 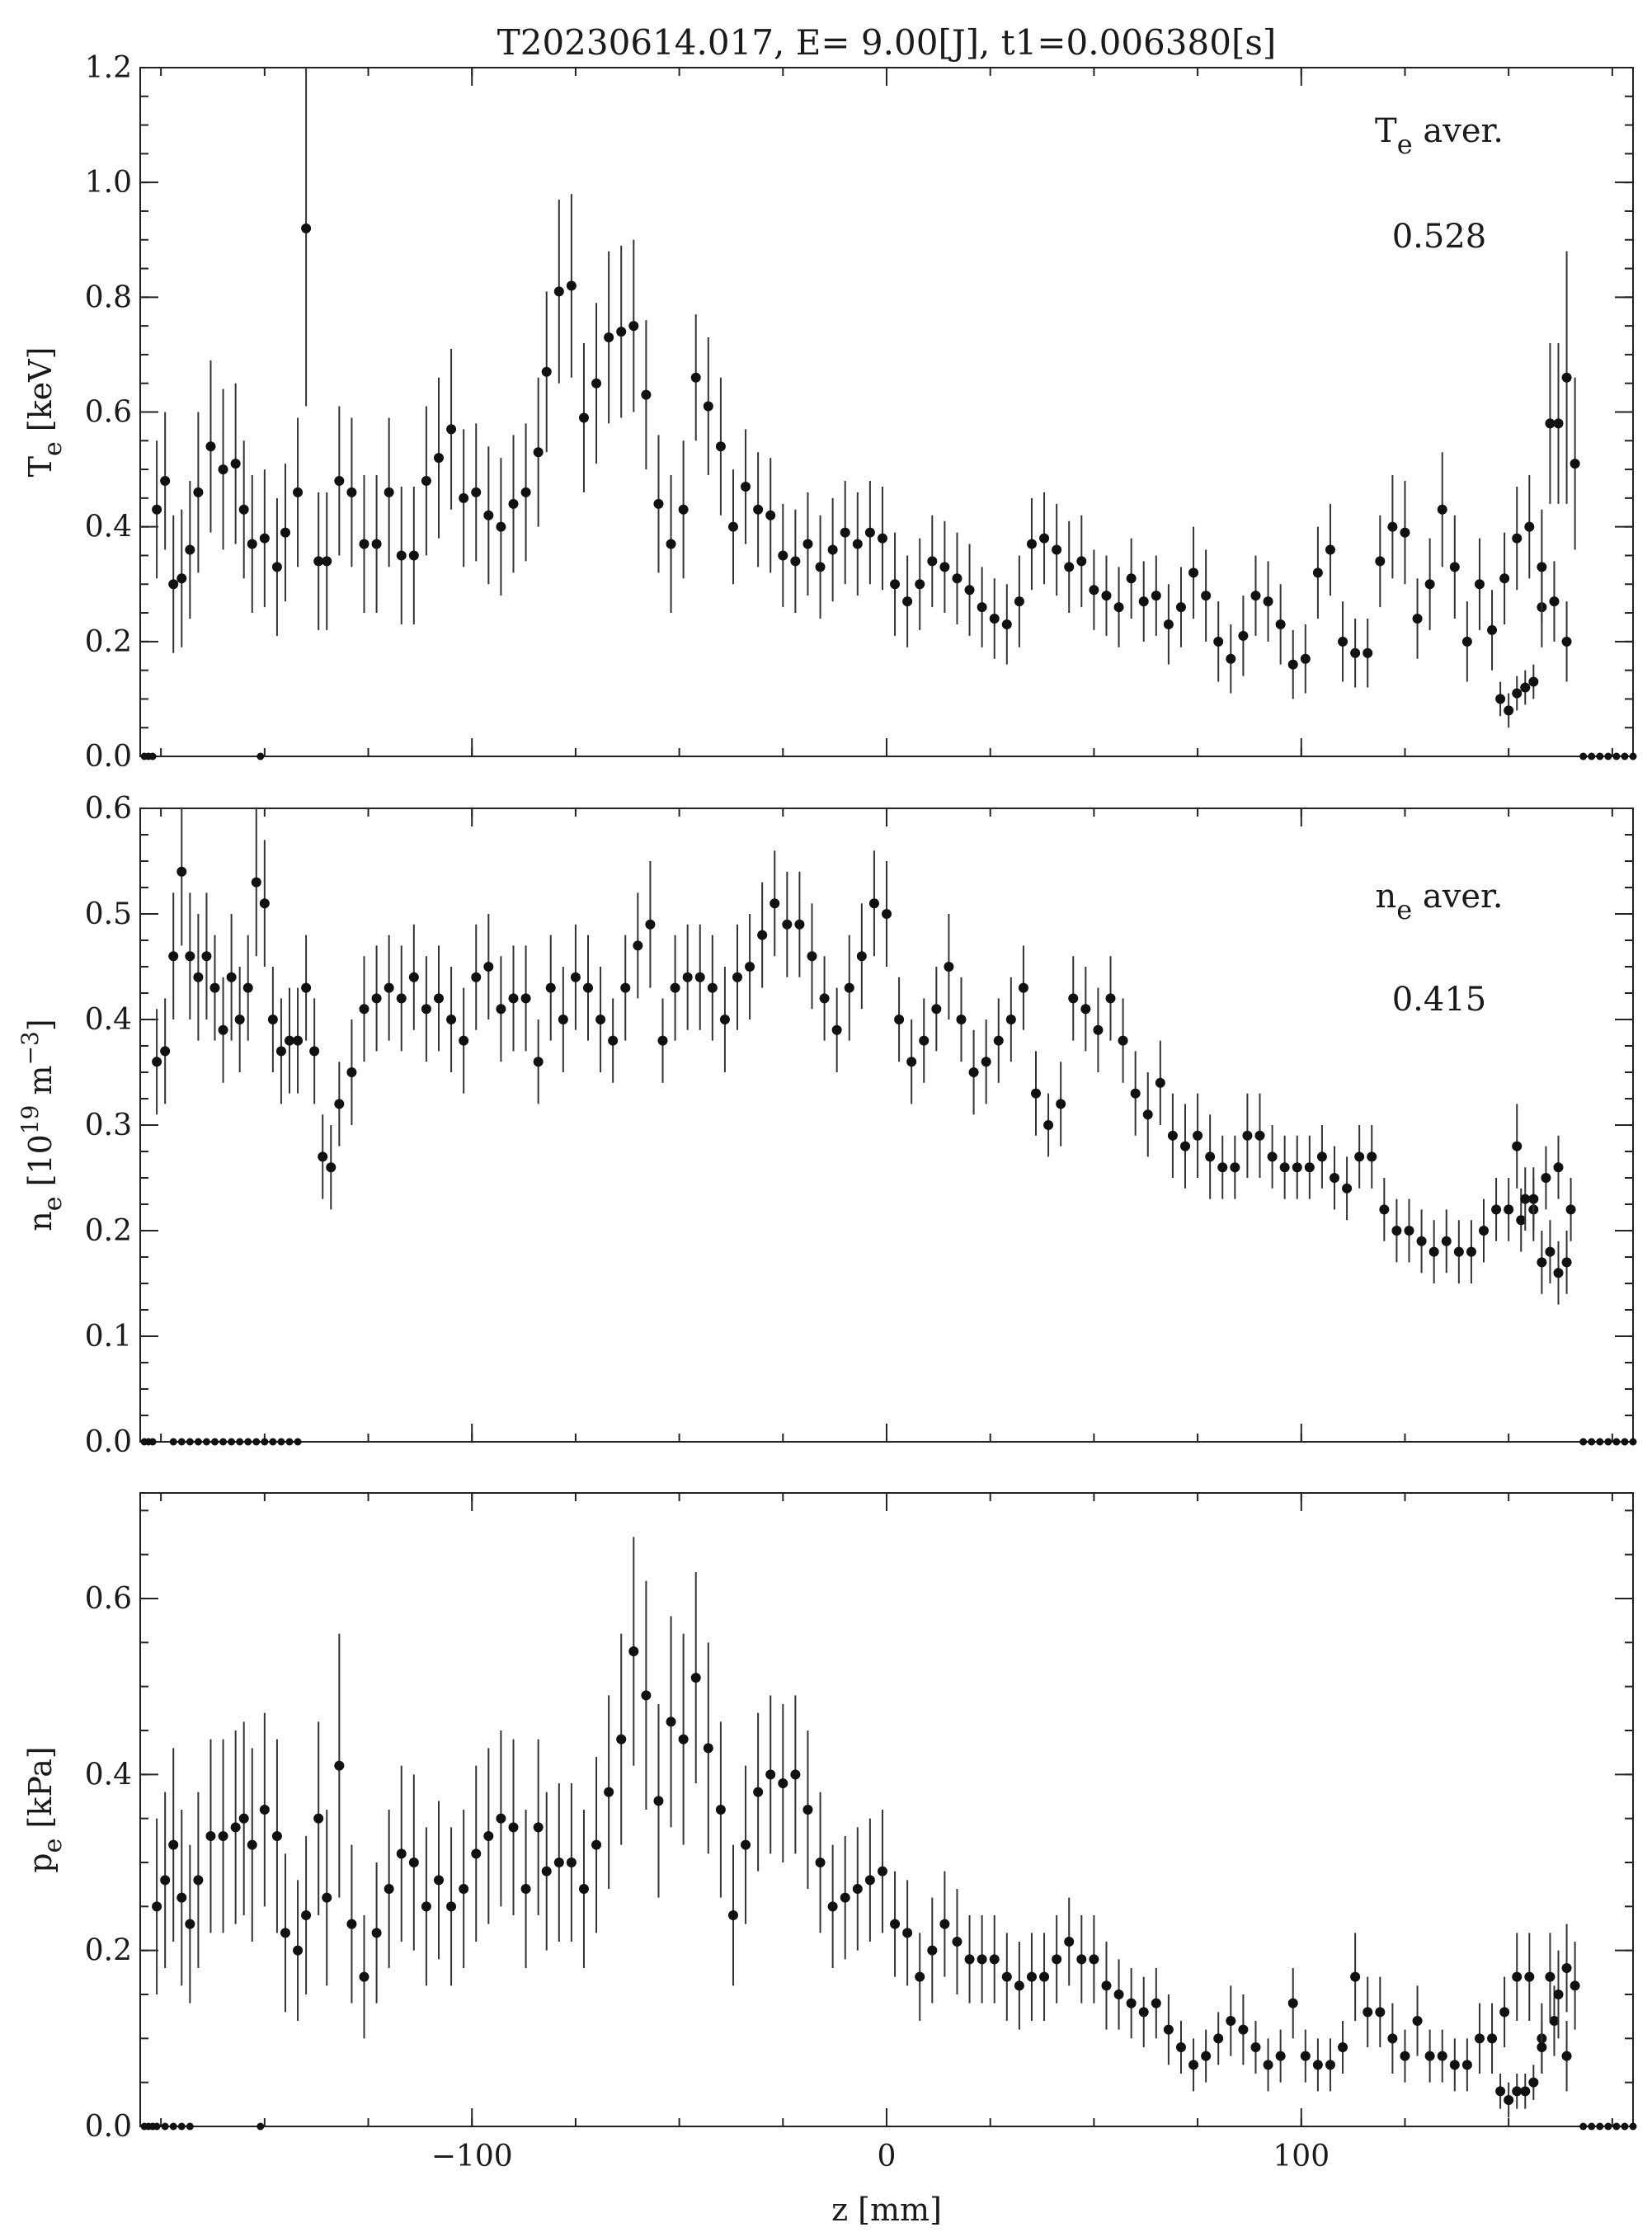 I want to click on x-axis-label: z [mm], so click(x=886, y=2210).